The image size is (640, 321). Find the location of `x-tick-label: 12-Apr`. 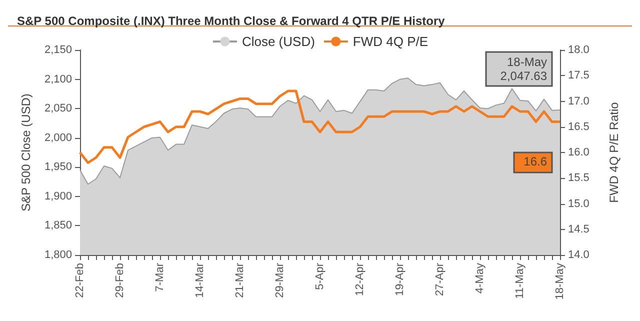

x-tick-label: 12-Apr is located at coordinates (360, 279).